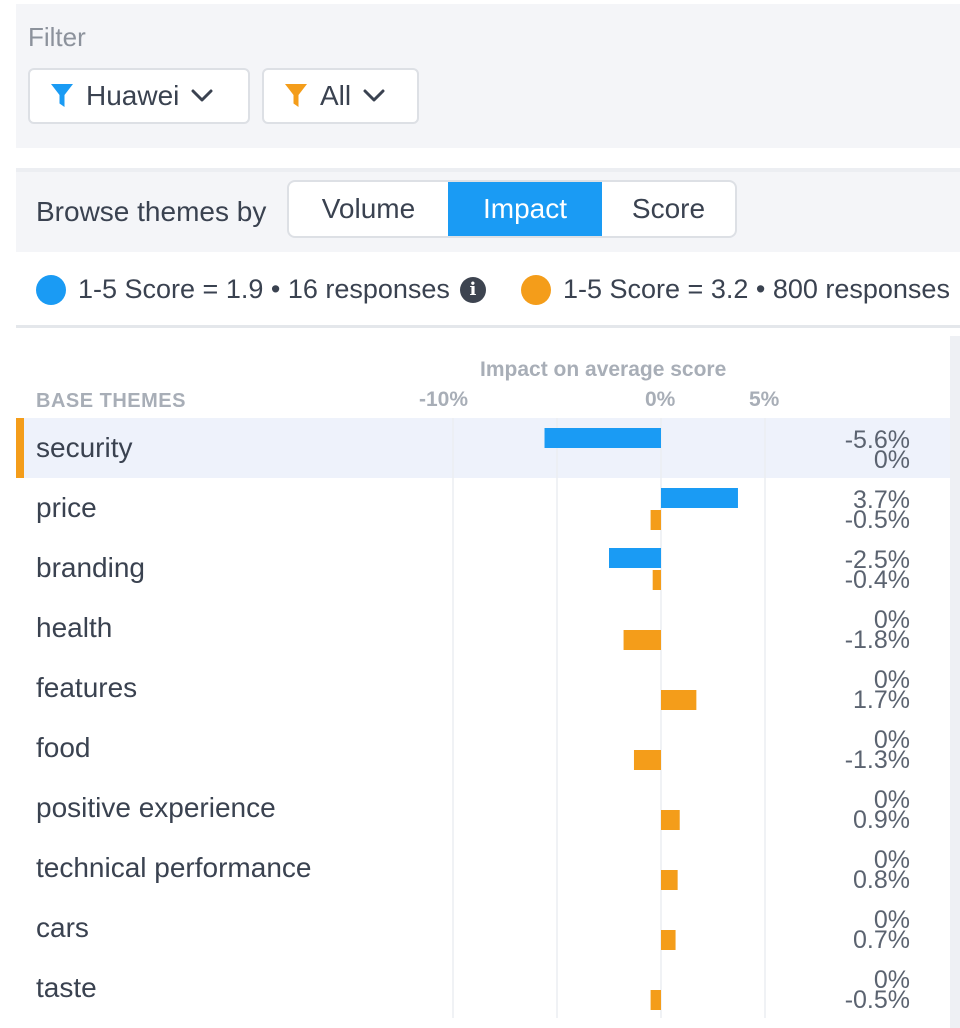 The height and width of the screenshot is (1028, 960). What do you see at coordinates (881, 820) in the screenshot?
I see `value-label-series-2: 0.9%` at bounding box center [881, 820].